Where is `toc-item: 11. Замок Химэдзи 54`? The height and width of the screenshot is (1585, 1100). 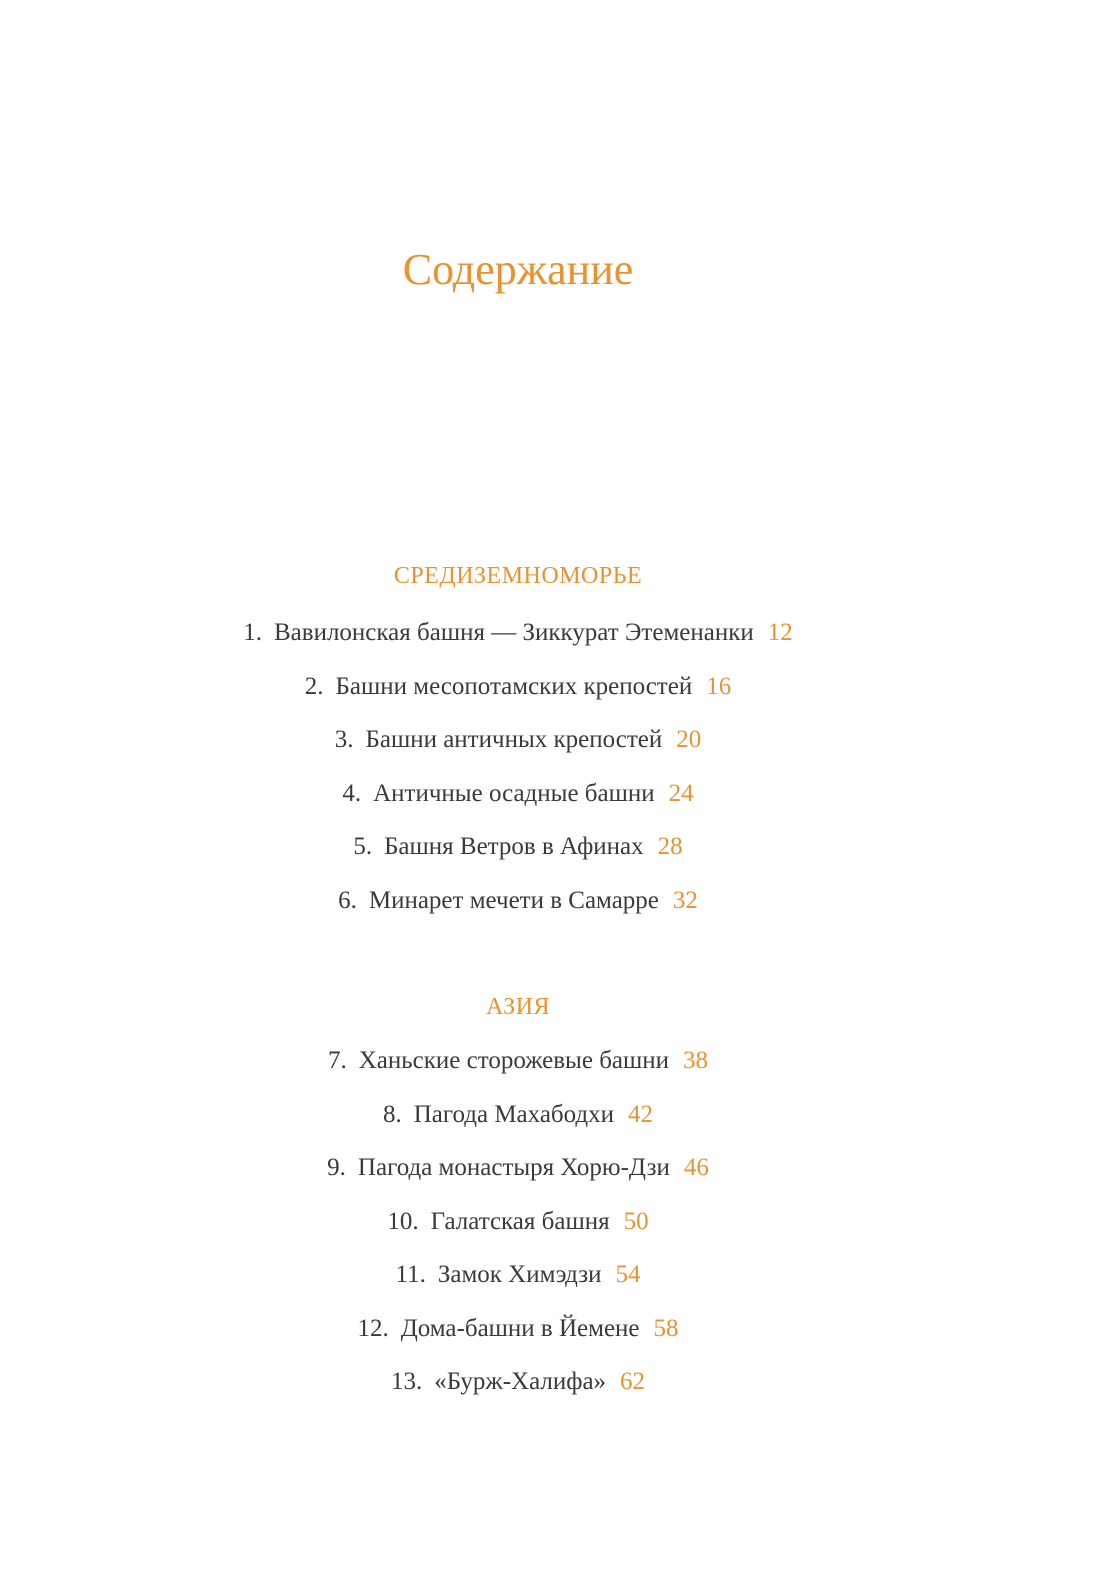 toc-item: 11. Замок Химэдзи 54 is located at coordinates (518, 1275).